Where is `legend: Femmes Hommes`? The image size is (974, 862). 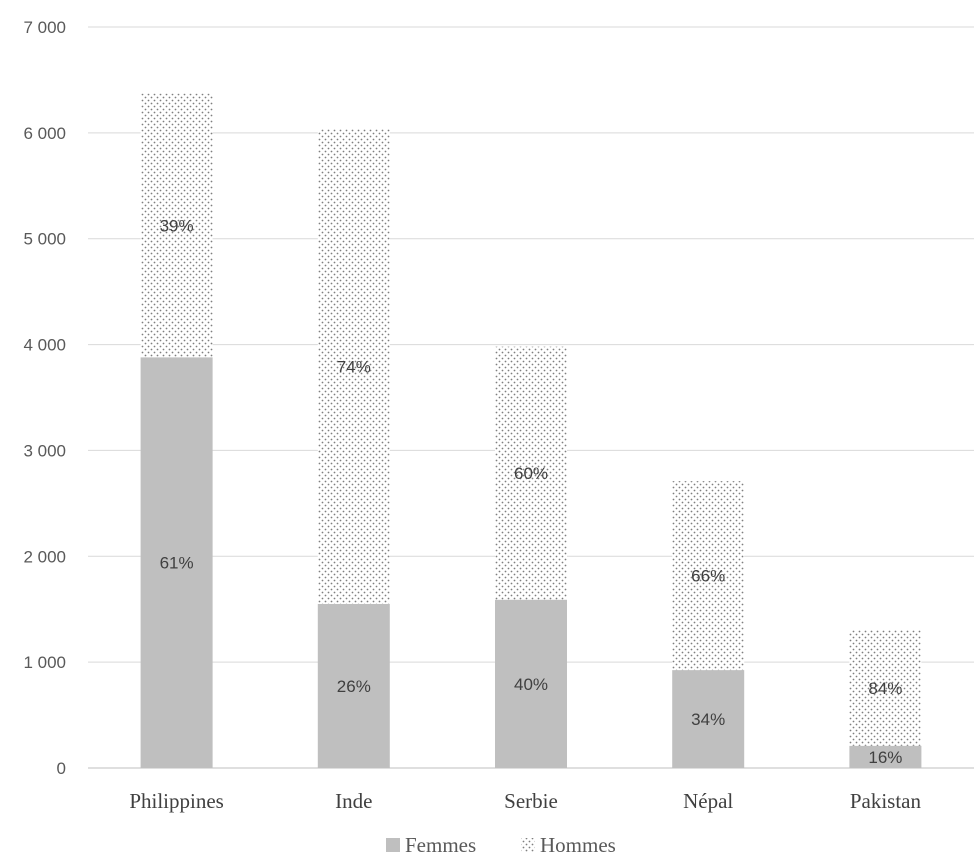 legend: Femmes Hommes is located at coordinates (501, 845).